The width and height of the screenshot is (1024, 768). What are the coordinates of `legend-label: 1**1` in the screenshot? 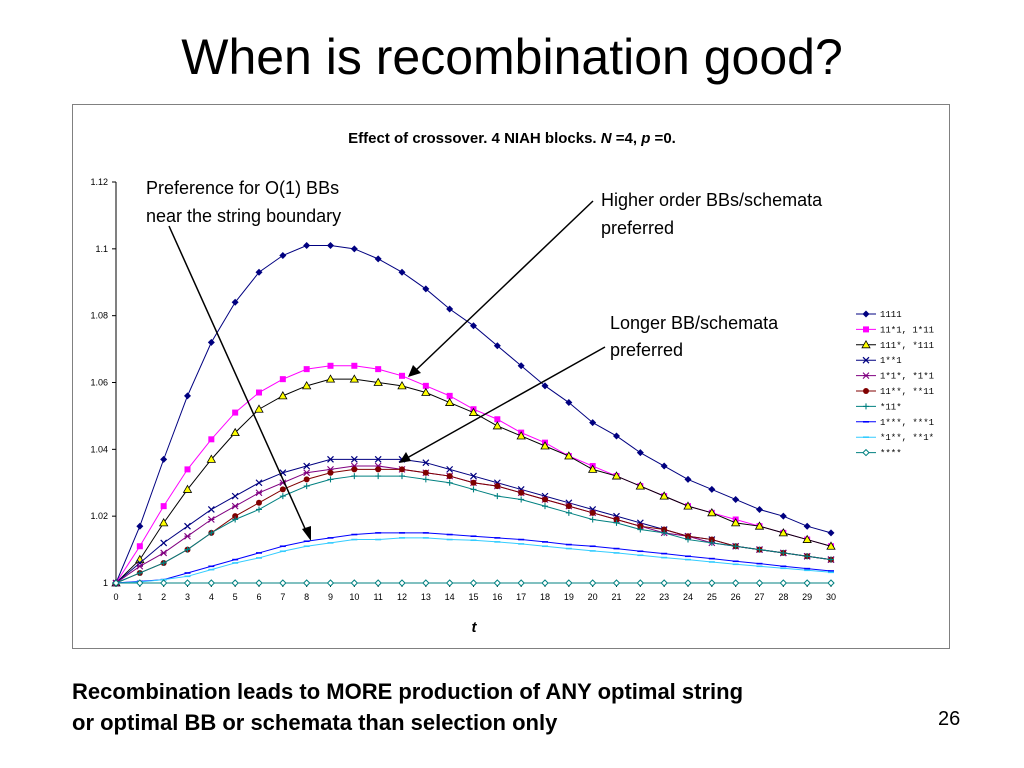 It's located at (891, 361).